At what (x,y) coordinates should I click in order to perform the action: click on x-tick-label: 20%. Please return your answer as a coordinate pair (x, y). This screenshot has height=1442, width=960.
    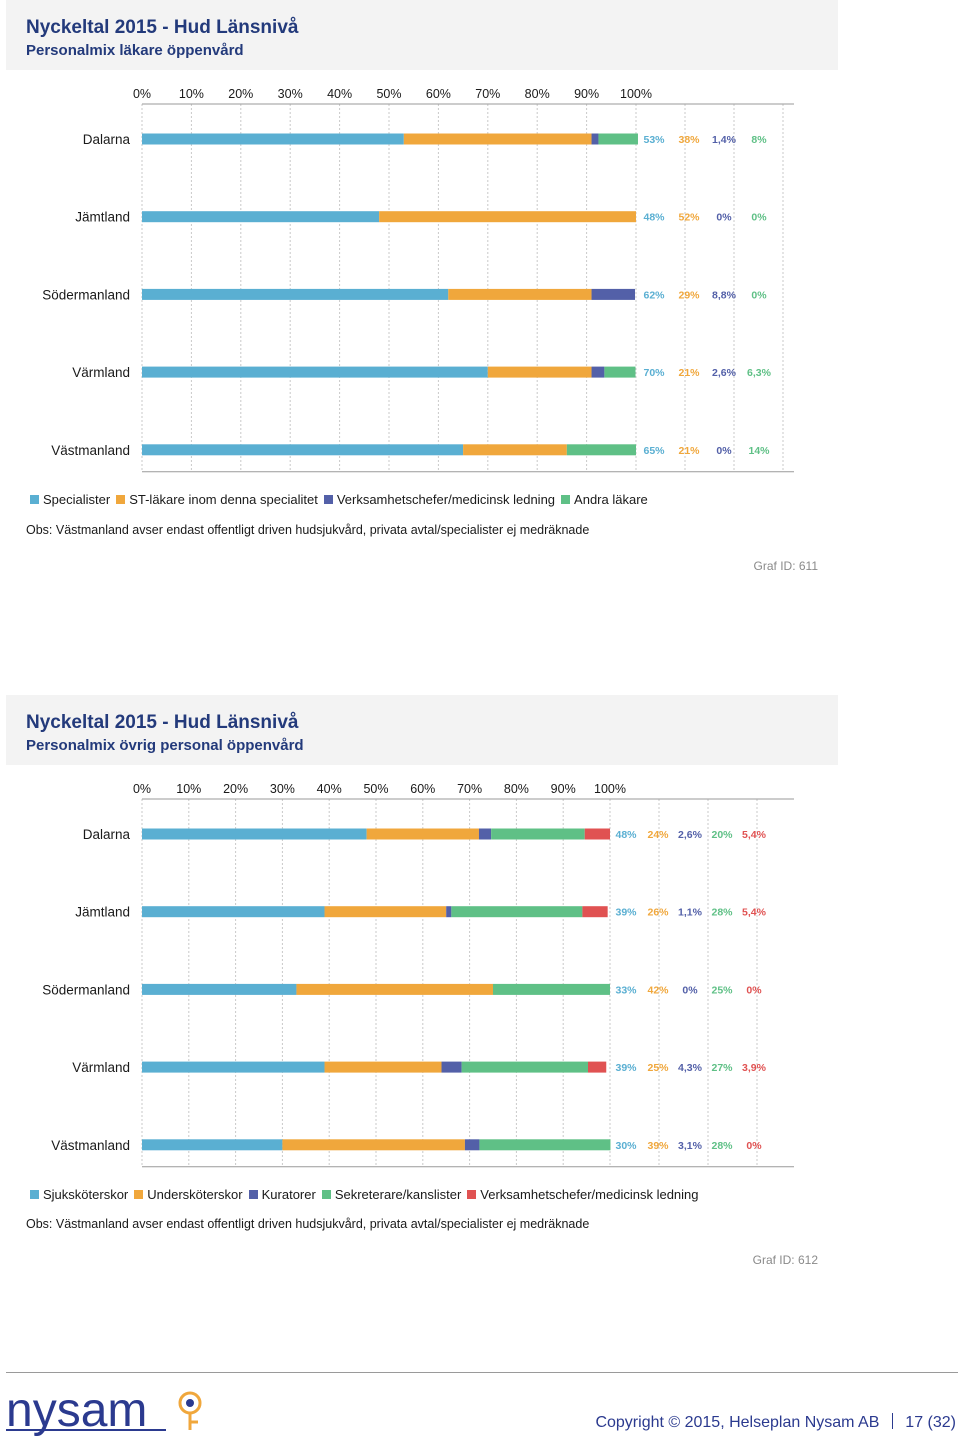
    Looking at the image, I should click on (235, 789).